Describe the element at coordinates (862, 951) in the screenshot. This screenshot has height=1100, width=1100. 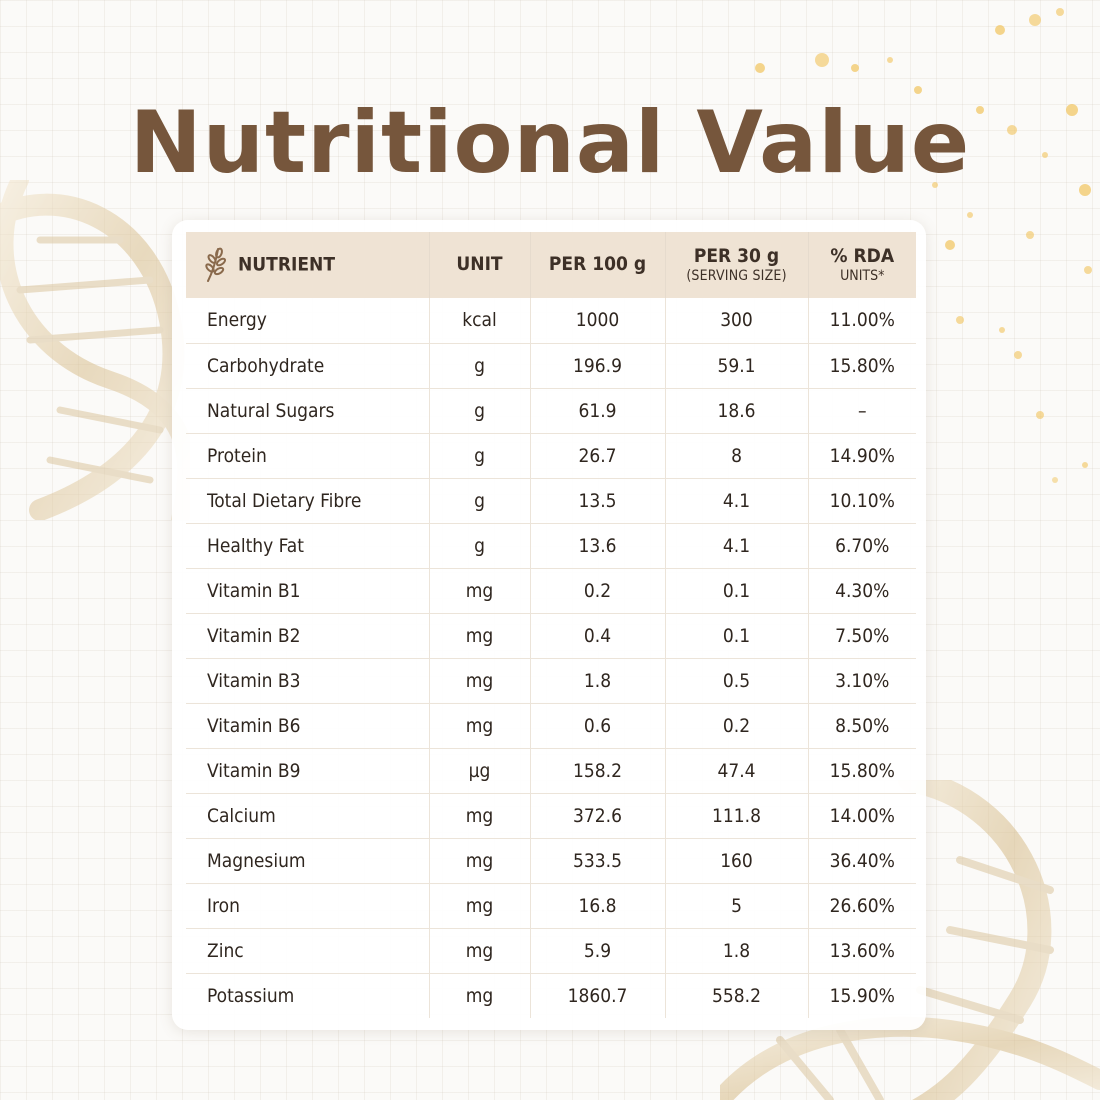
I see `rda-cell: 13.60%` at that location.